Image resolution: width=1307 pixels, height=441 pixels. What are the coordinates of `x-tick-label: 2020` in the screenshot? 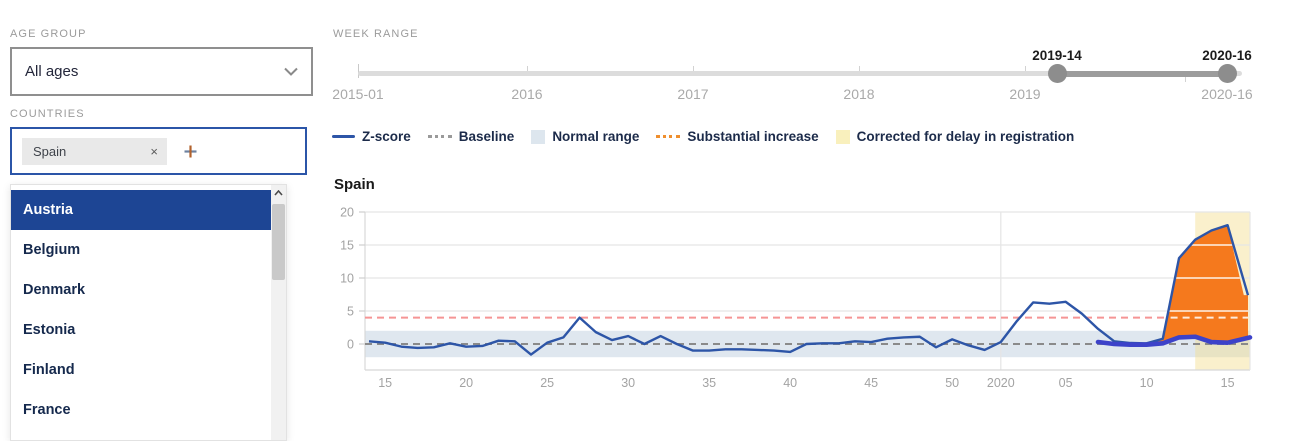 It's located at (1001, 383).